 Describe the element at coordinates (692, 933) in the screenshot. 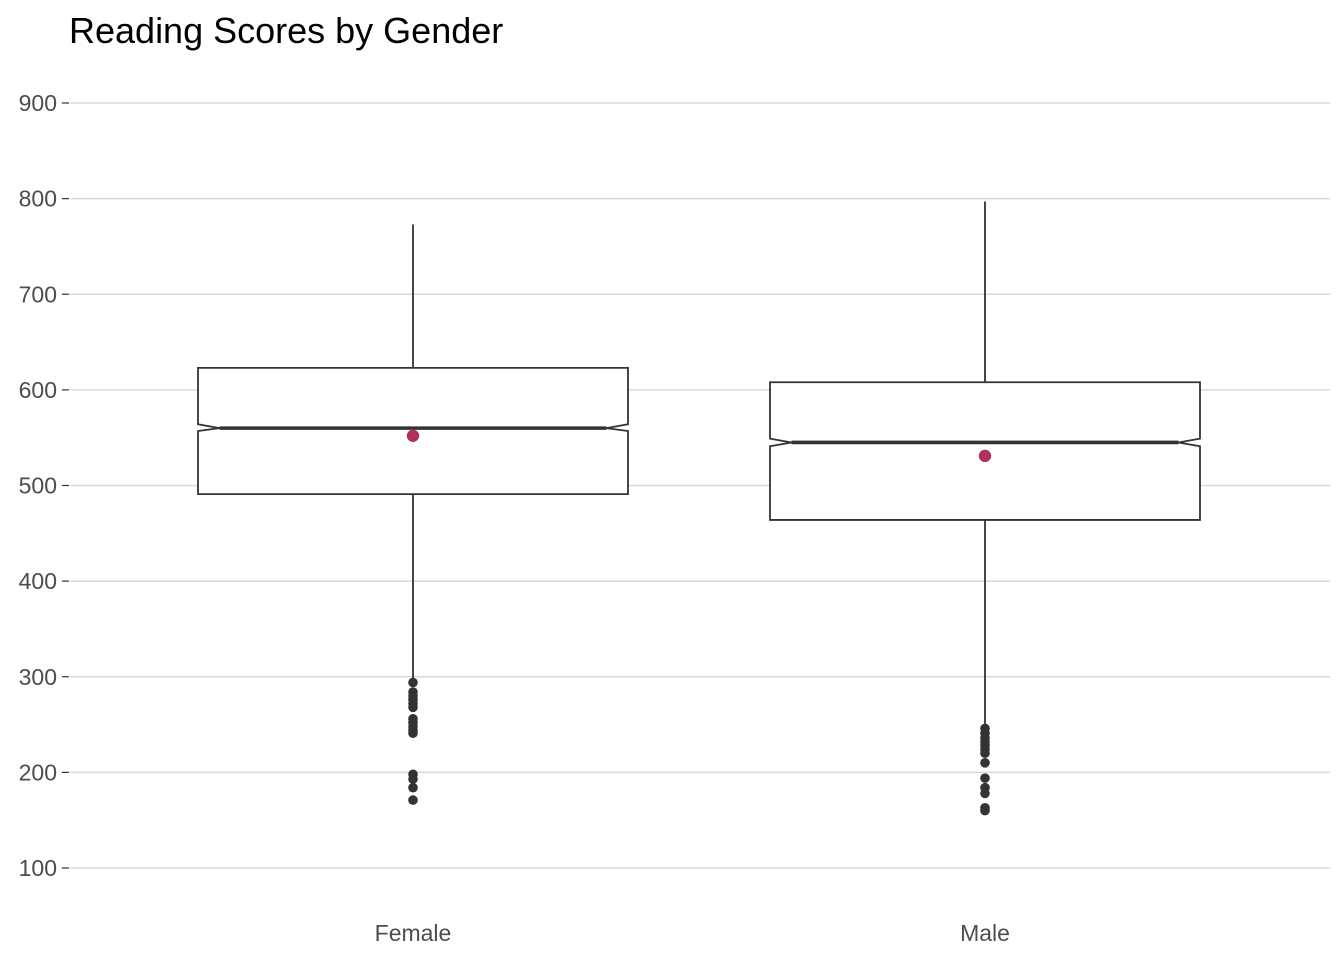

I see `x-axis: Female Male` at that location.